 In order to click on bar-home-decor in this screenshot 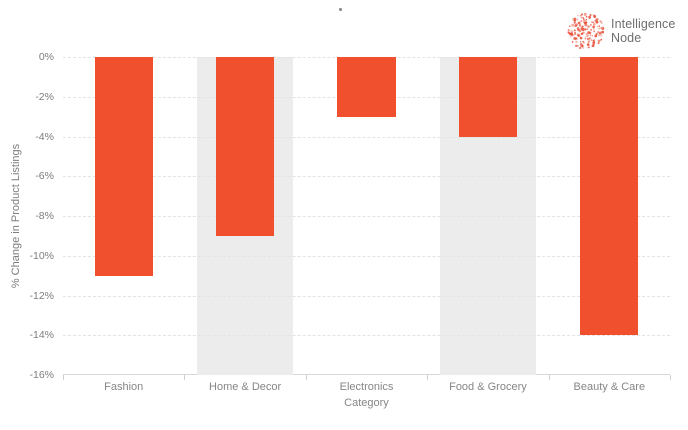, I will do `click(245, 146)`.